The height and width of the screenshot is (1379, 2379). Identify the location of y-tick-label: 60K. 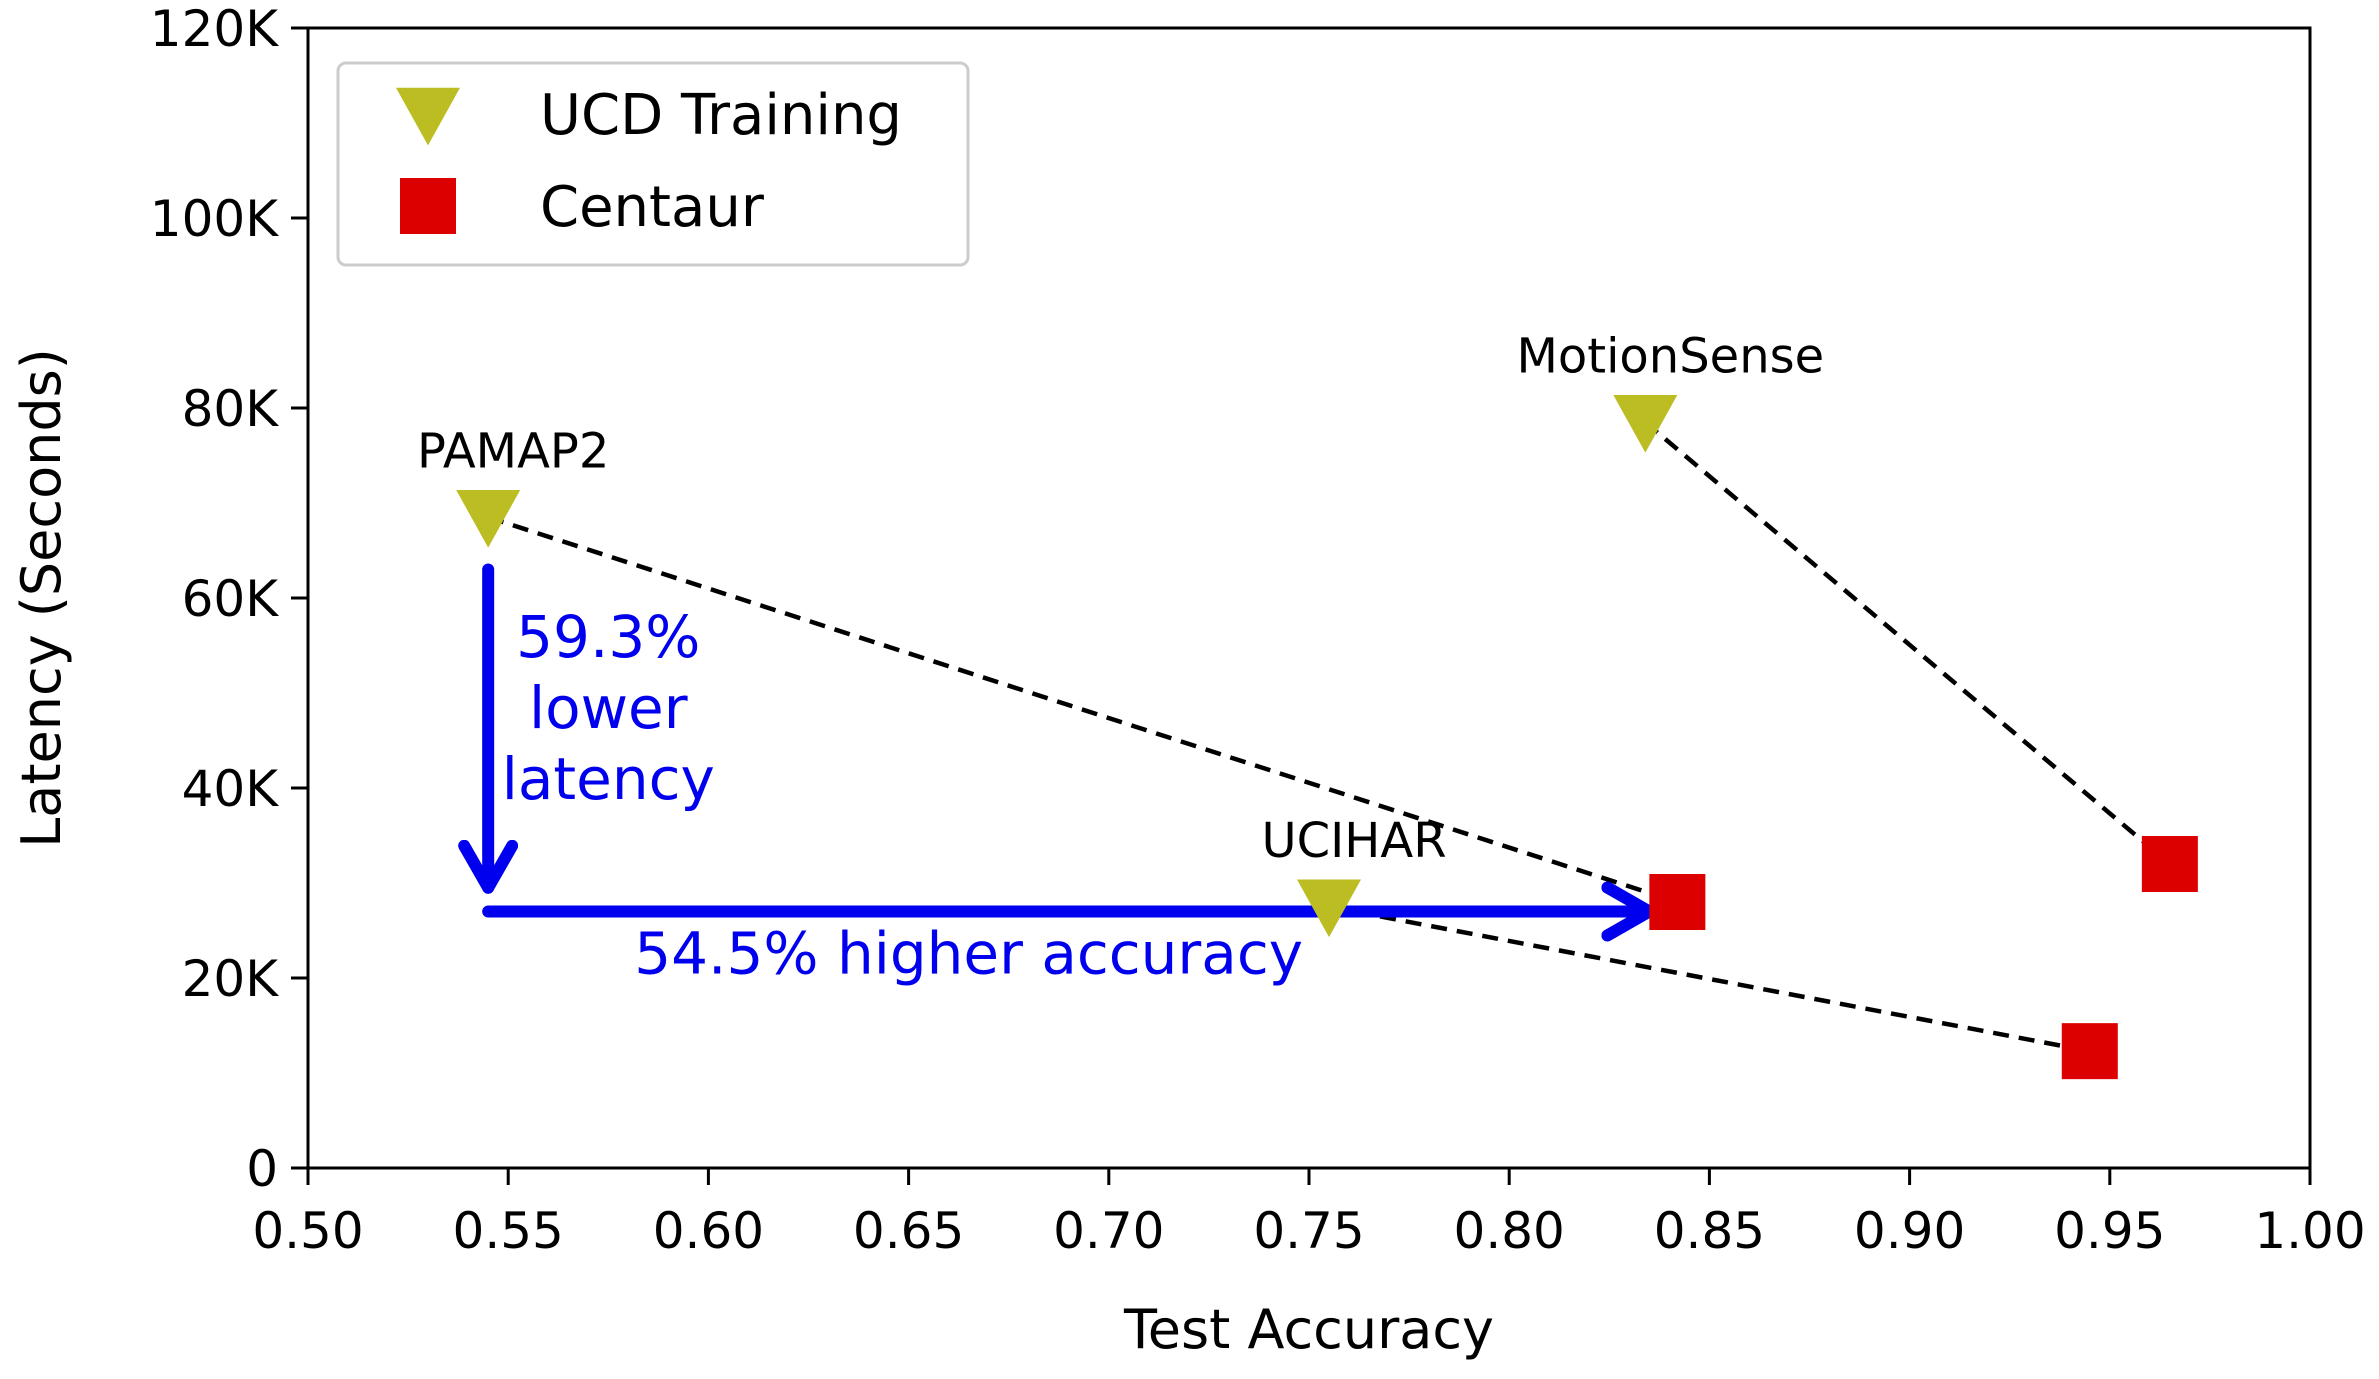
(231, 599).